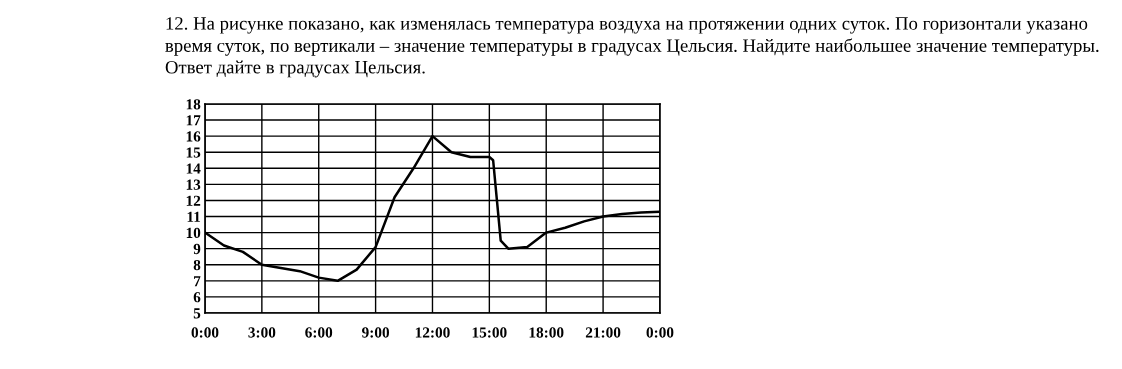 This screenshot has height=369, width=1122. What do you see at coordinates (193, 136) in the screenshot?
I see `y-tick-label: 16` at bounding box center [193, 136].